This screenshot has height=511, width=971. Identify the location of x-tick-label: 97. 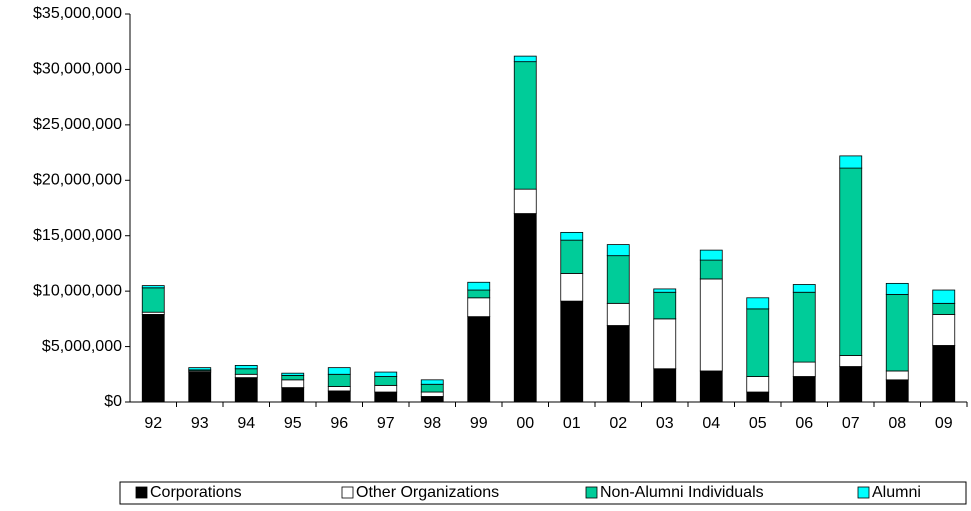
(386, 423).